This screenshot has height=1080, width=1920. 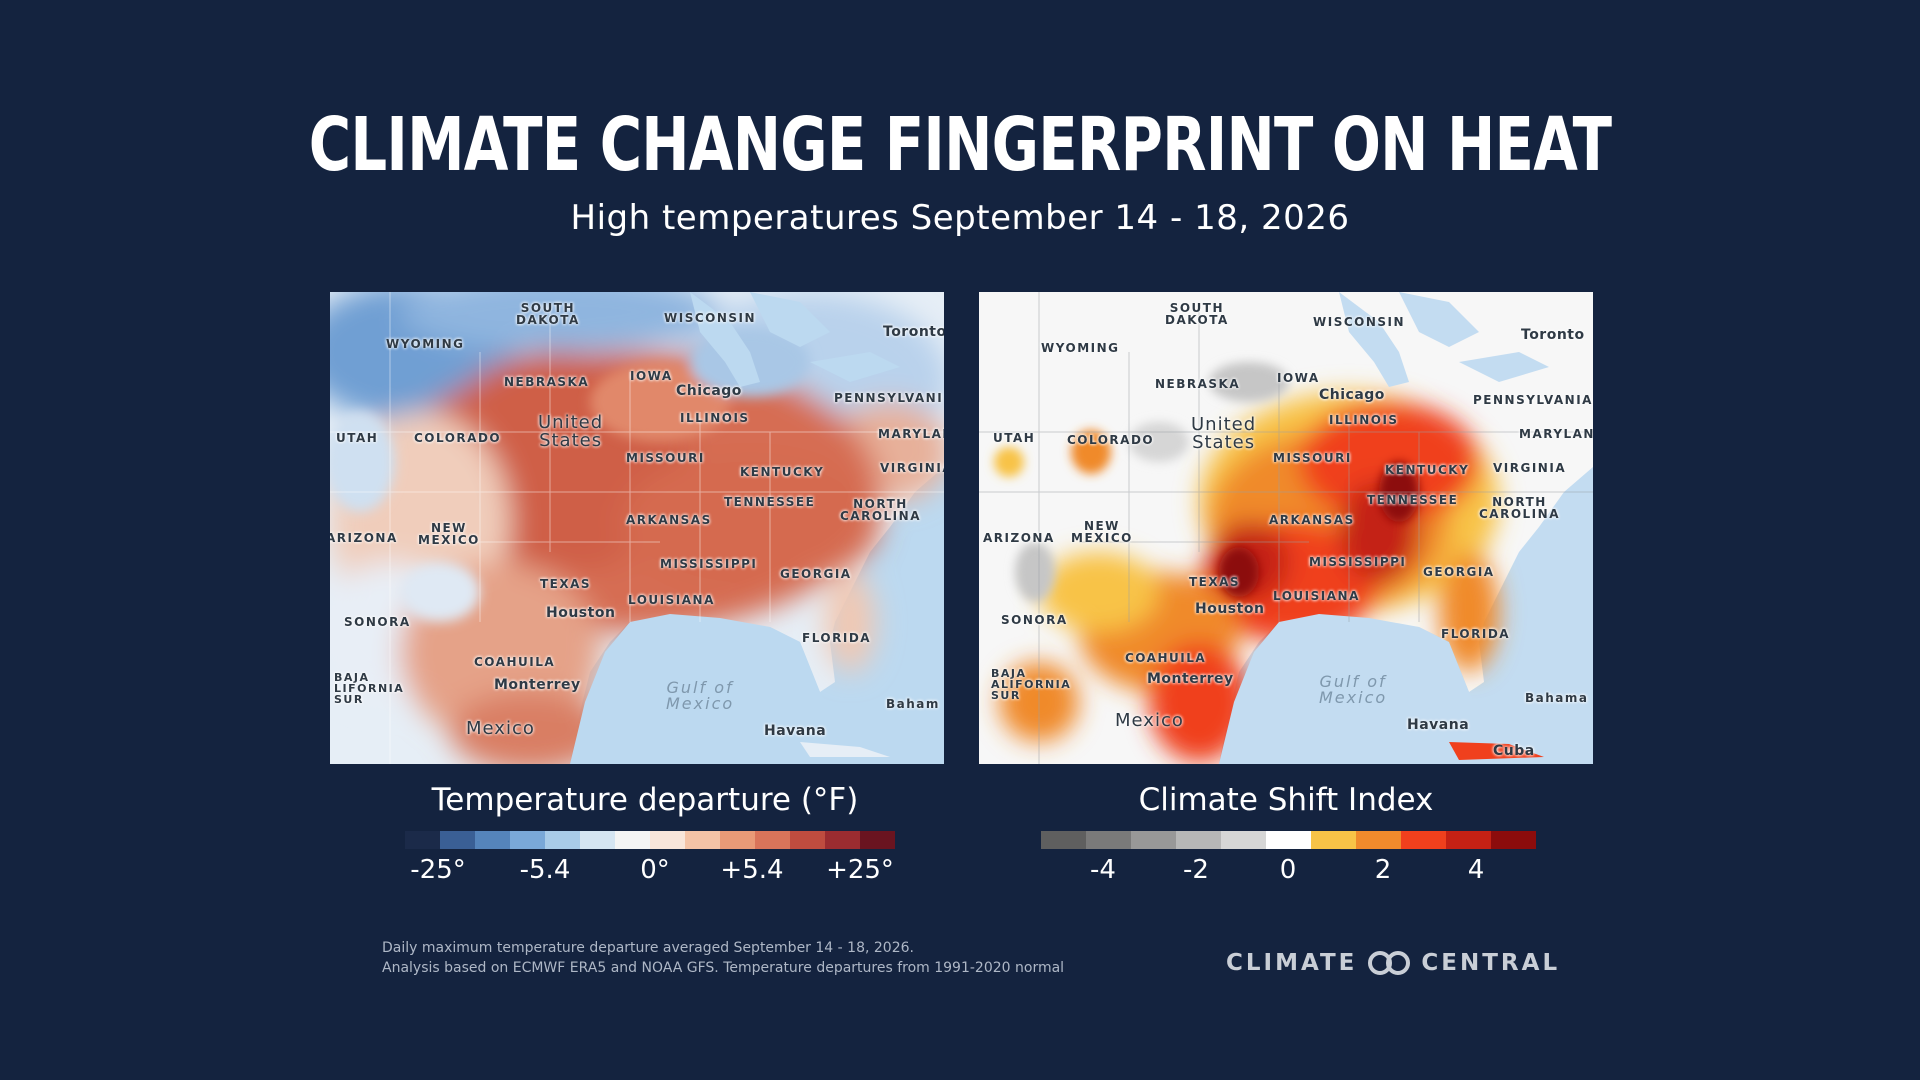 I want to click on label-sonora: SONORA, so click(x=1034, y=620).